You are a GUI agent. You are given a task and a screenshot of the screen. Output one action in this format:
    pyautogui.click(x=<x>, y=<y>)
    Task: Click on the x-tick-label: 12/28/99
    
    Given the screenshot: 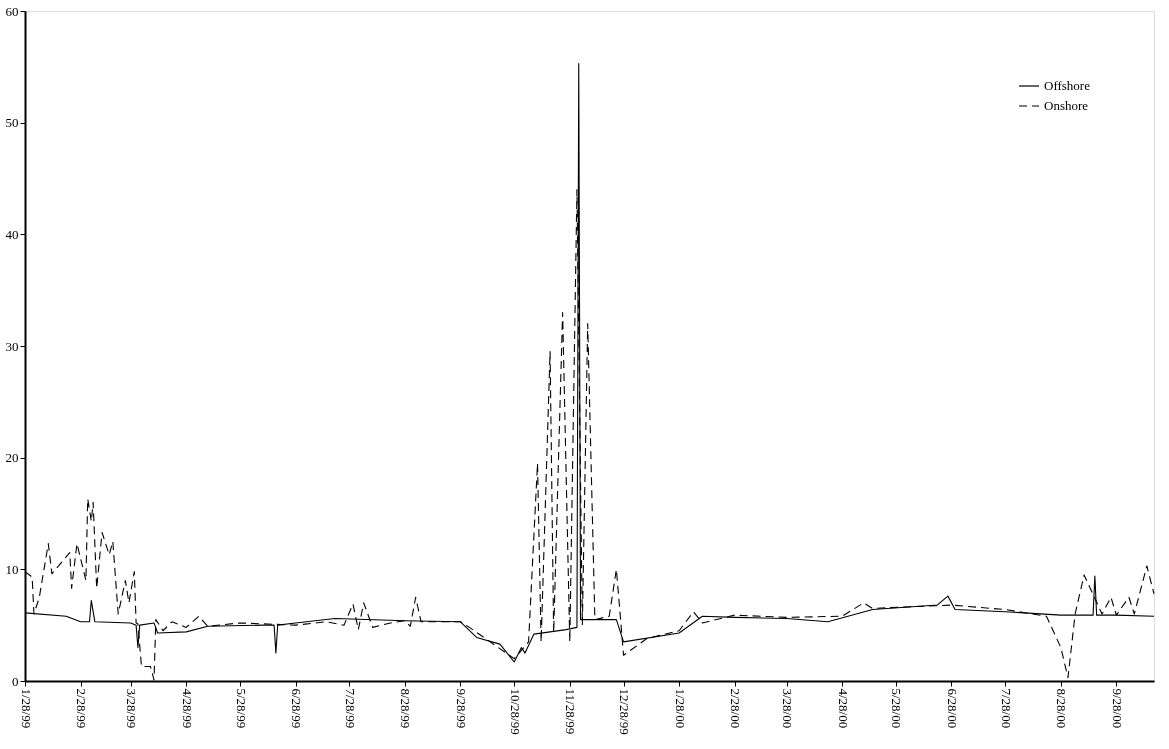 What is the action you would take?
    pyautogui.click(x=625, y=711)
    